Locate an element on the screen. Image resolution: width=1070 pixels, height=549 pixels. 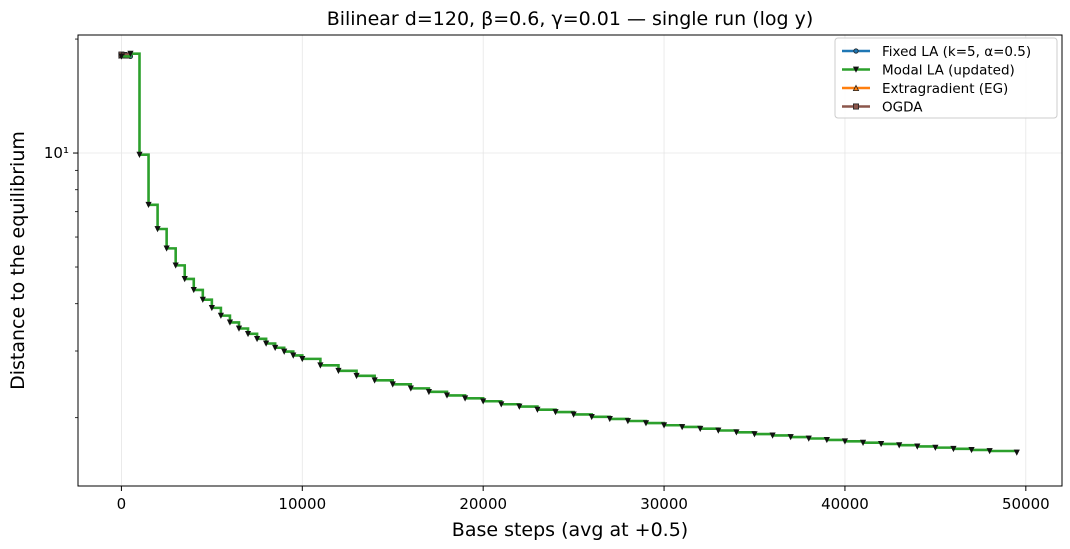
x-tick-label: 10000 is located at coordinates (302, 504).